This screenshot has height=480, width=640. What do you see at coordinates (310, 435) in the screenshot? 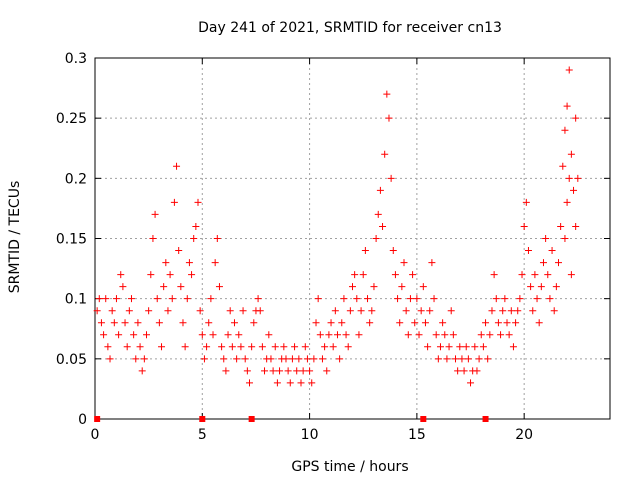
I see `x-tick-label: 10` at bounding box center [310, 435].